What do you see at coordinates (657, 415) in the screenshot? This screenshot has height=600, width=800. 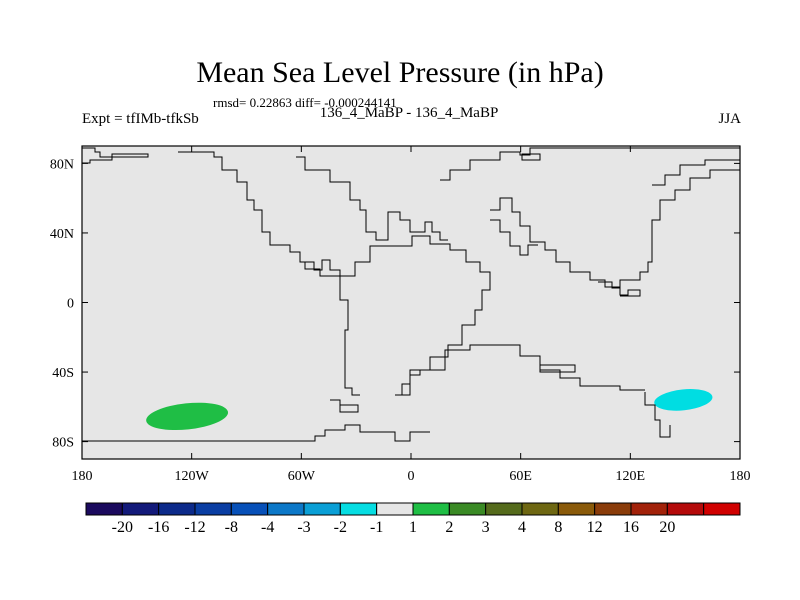 I see `coastline-australia` at bounding box center [657, 415].